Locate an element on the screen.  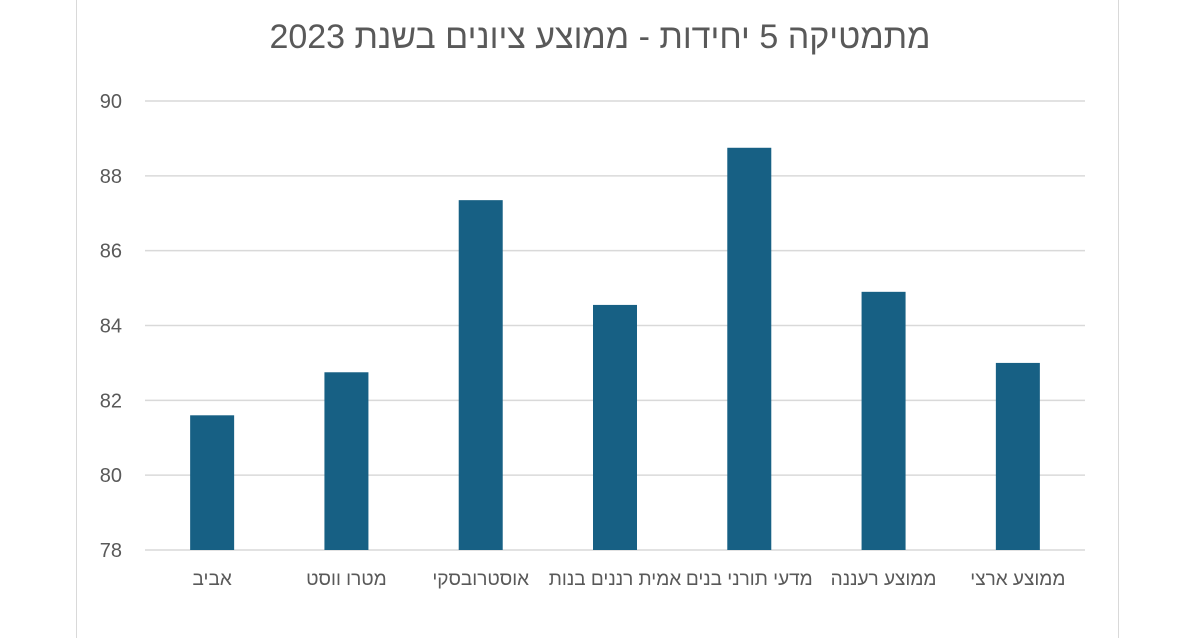
x-tick-label: אוסטרובסקי is located at coordinates (481, 579).